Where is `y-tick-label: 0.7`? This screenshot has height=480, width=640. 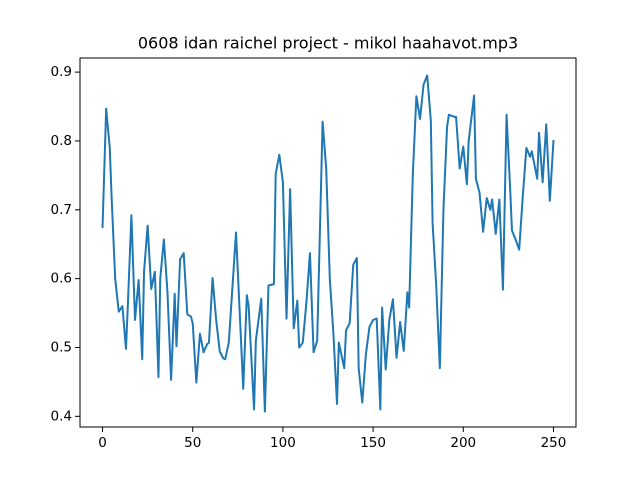 y-tick-label: 0.7 is located at coordinates (61, 210).